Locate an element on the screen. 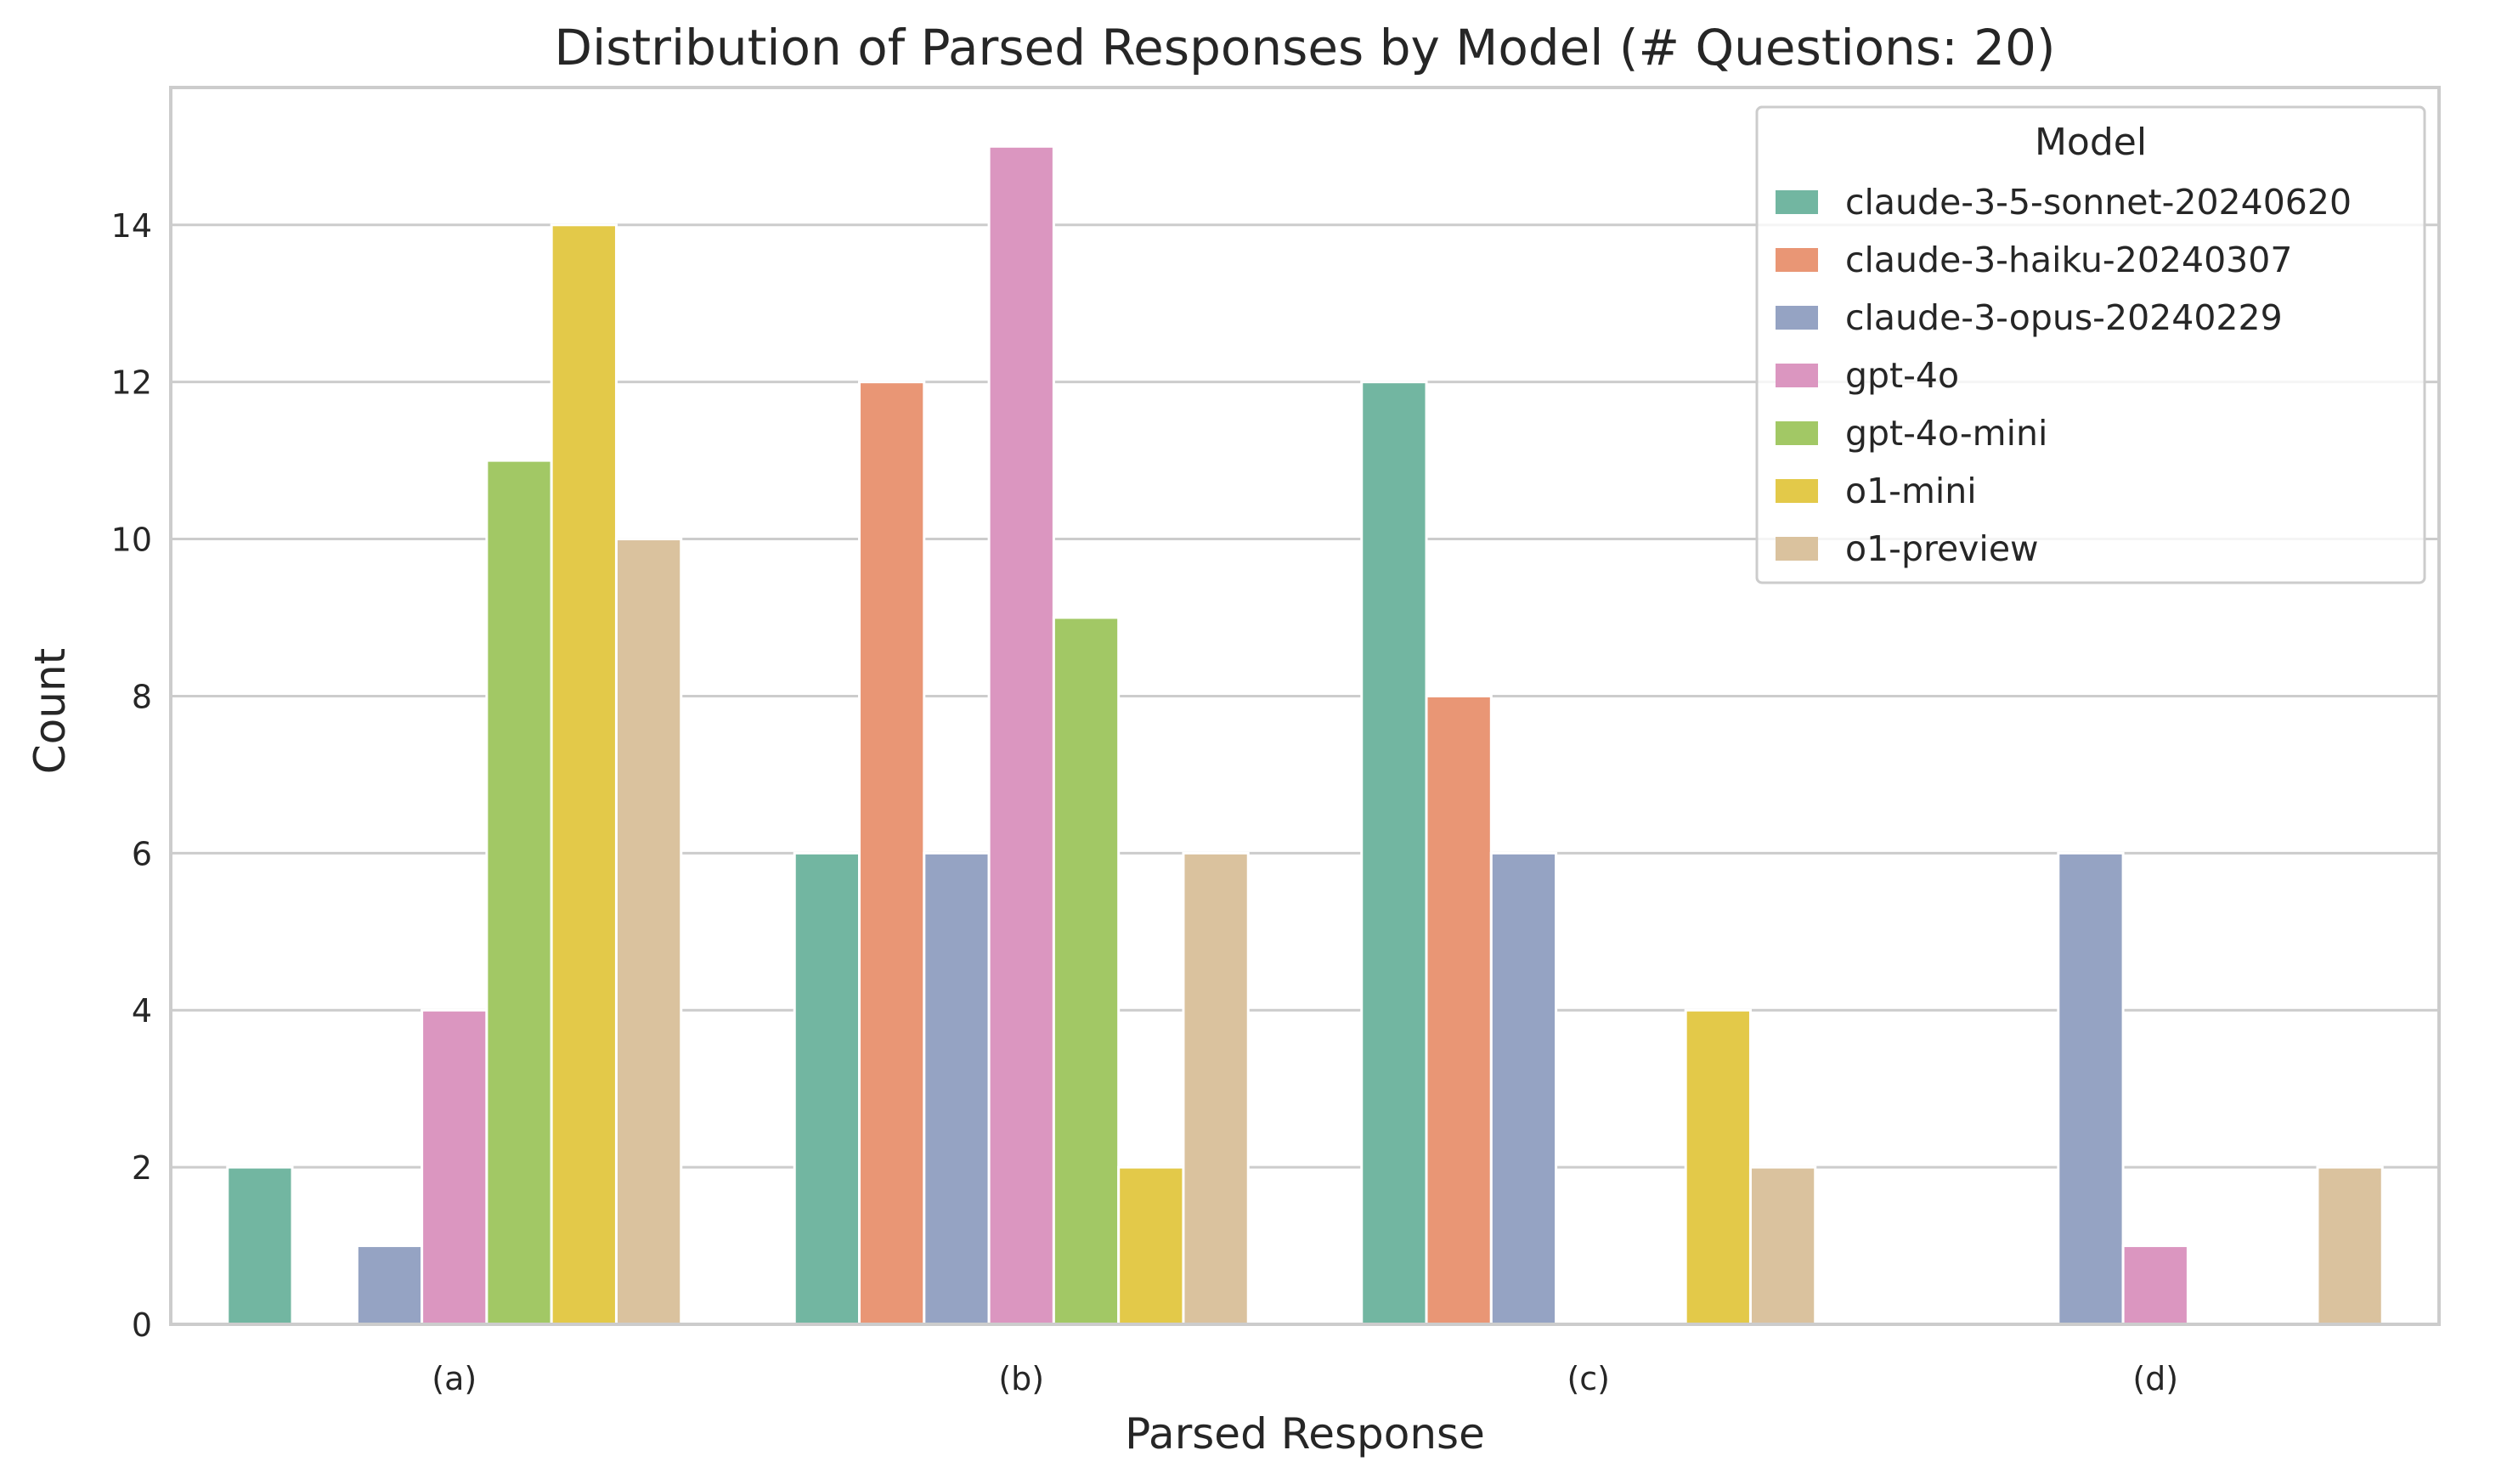 This screenshot has height=1484, width=2507. y-tick-label: 8 is located at coordinates (142, 696).